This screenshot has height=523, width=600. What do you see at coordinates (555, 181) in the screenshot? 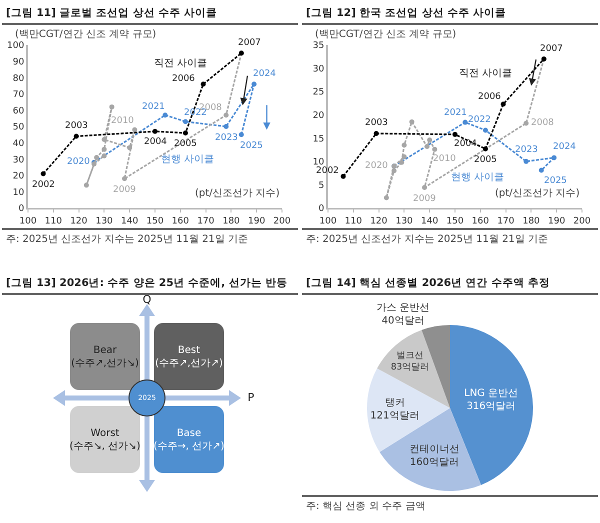
I see `annotation: 2025` at bounding box center [555, 181].